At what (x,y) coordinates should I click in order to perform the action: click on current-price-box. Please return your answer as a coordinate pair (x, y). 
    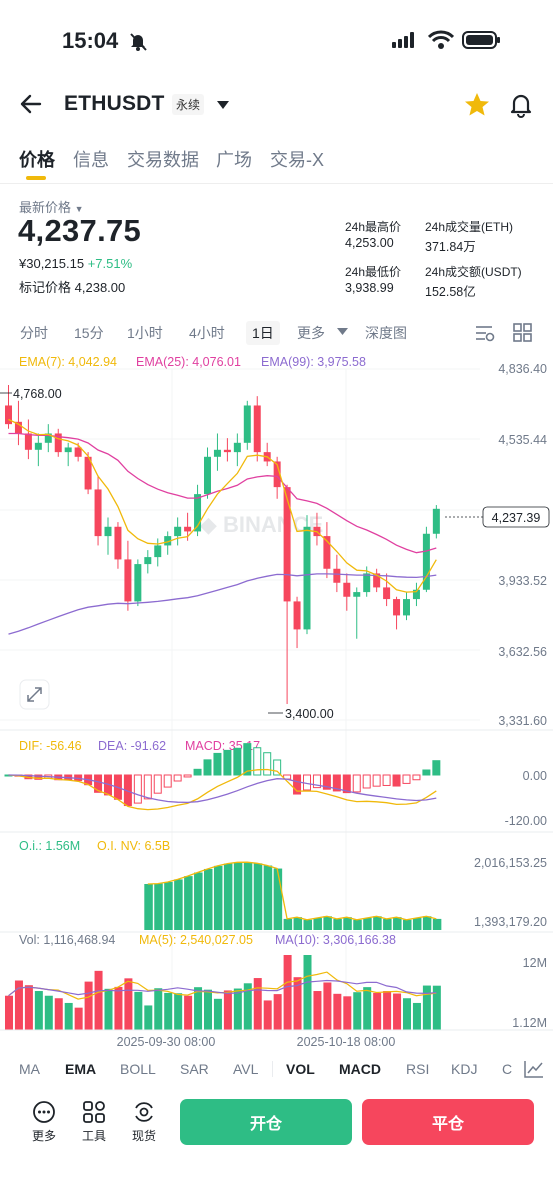
    Looking at the image, I should click on (516, 517).